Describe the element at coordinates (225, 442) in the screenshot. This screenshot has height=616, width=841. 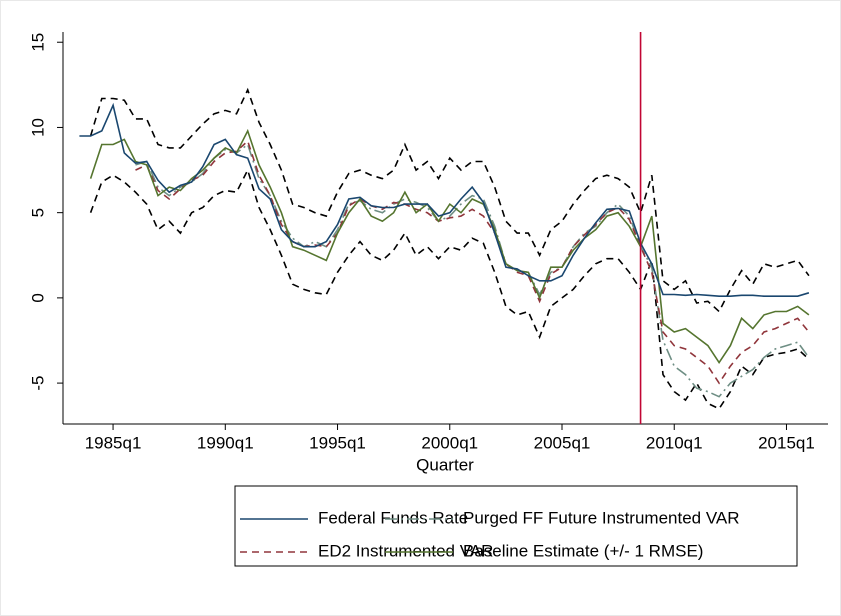
I see `x-tick-label: 1990q1` at that location.